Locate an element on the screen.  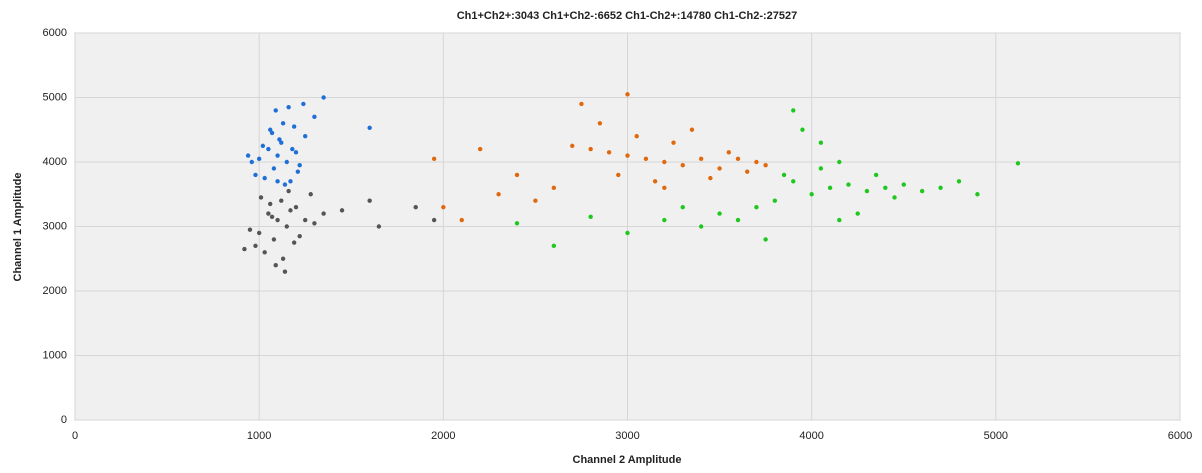
y-tick-label: 4000 is located at coordinates (55, 162).